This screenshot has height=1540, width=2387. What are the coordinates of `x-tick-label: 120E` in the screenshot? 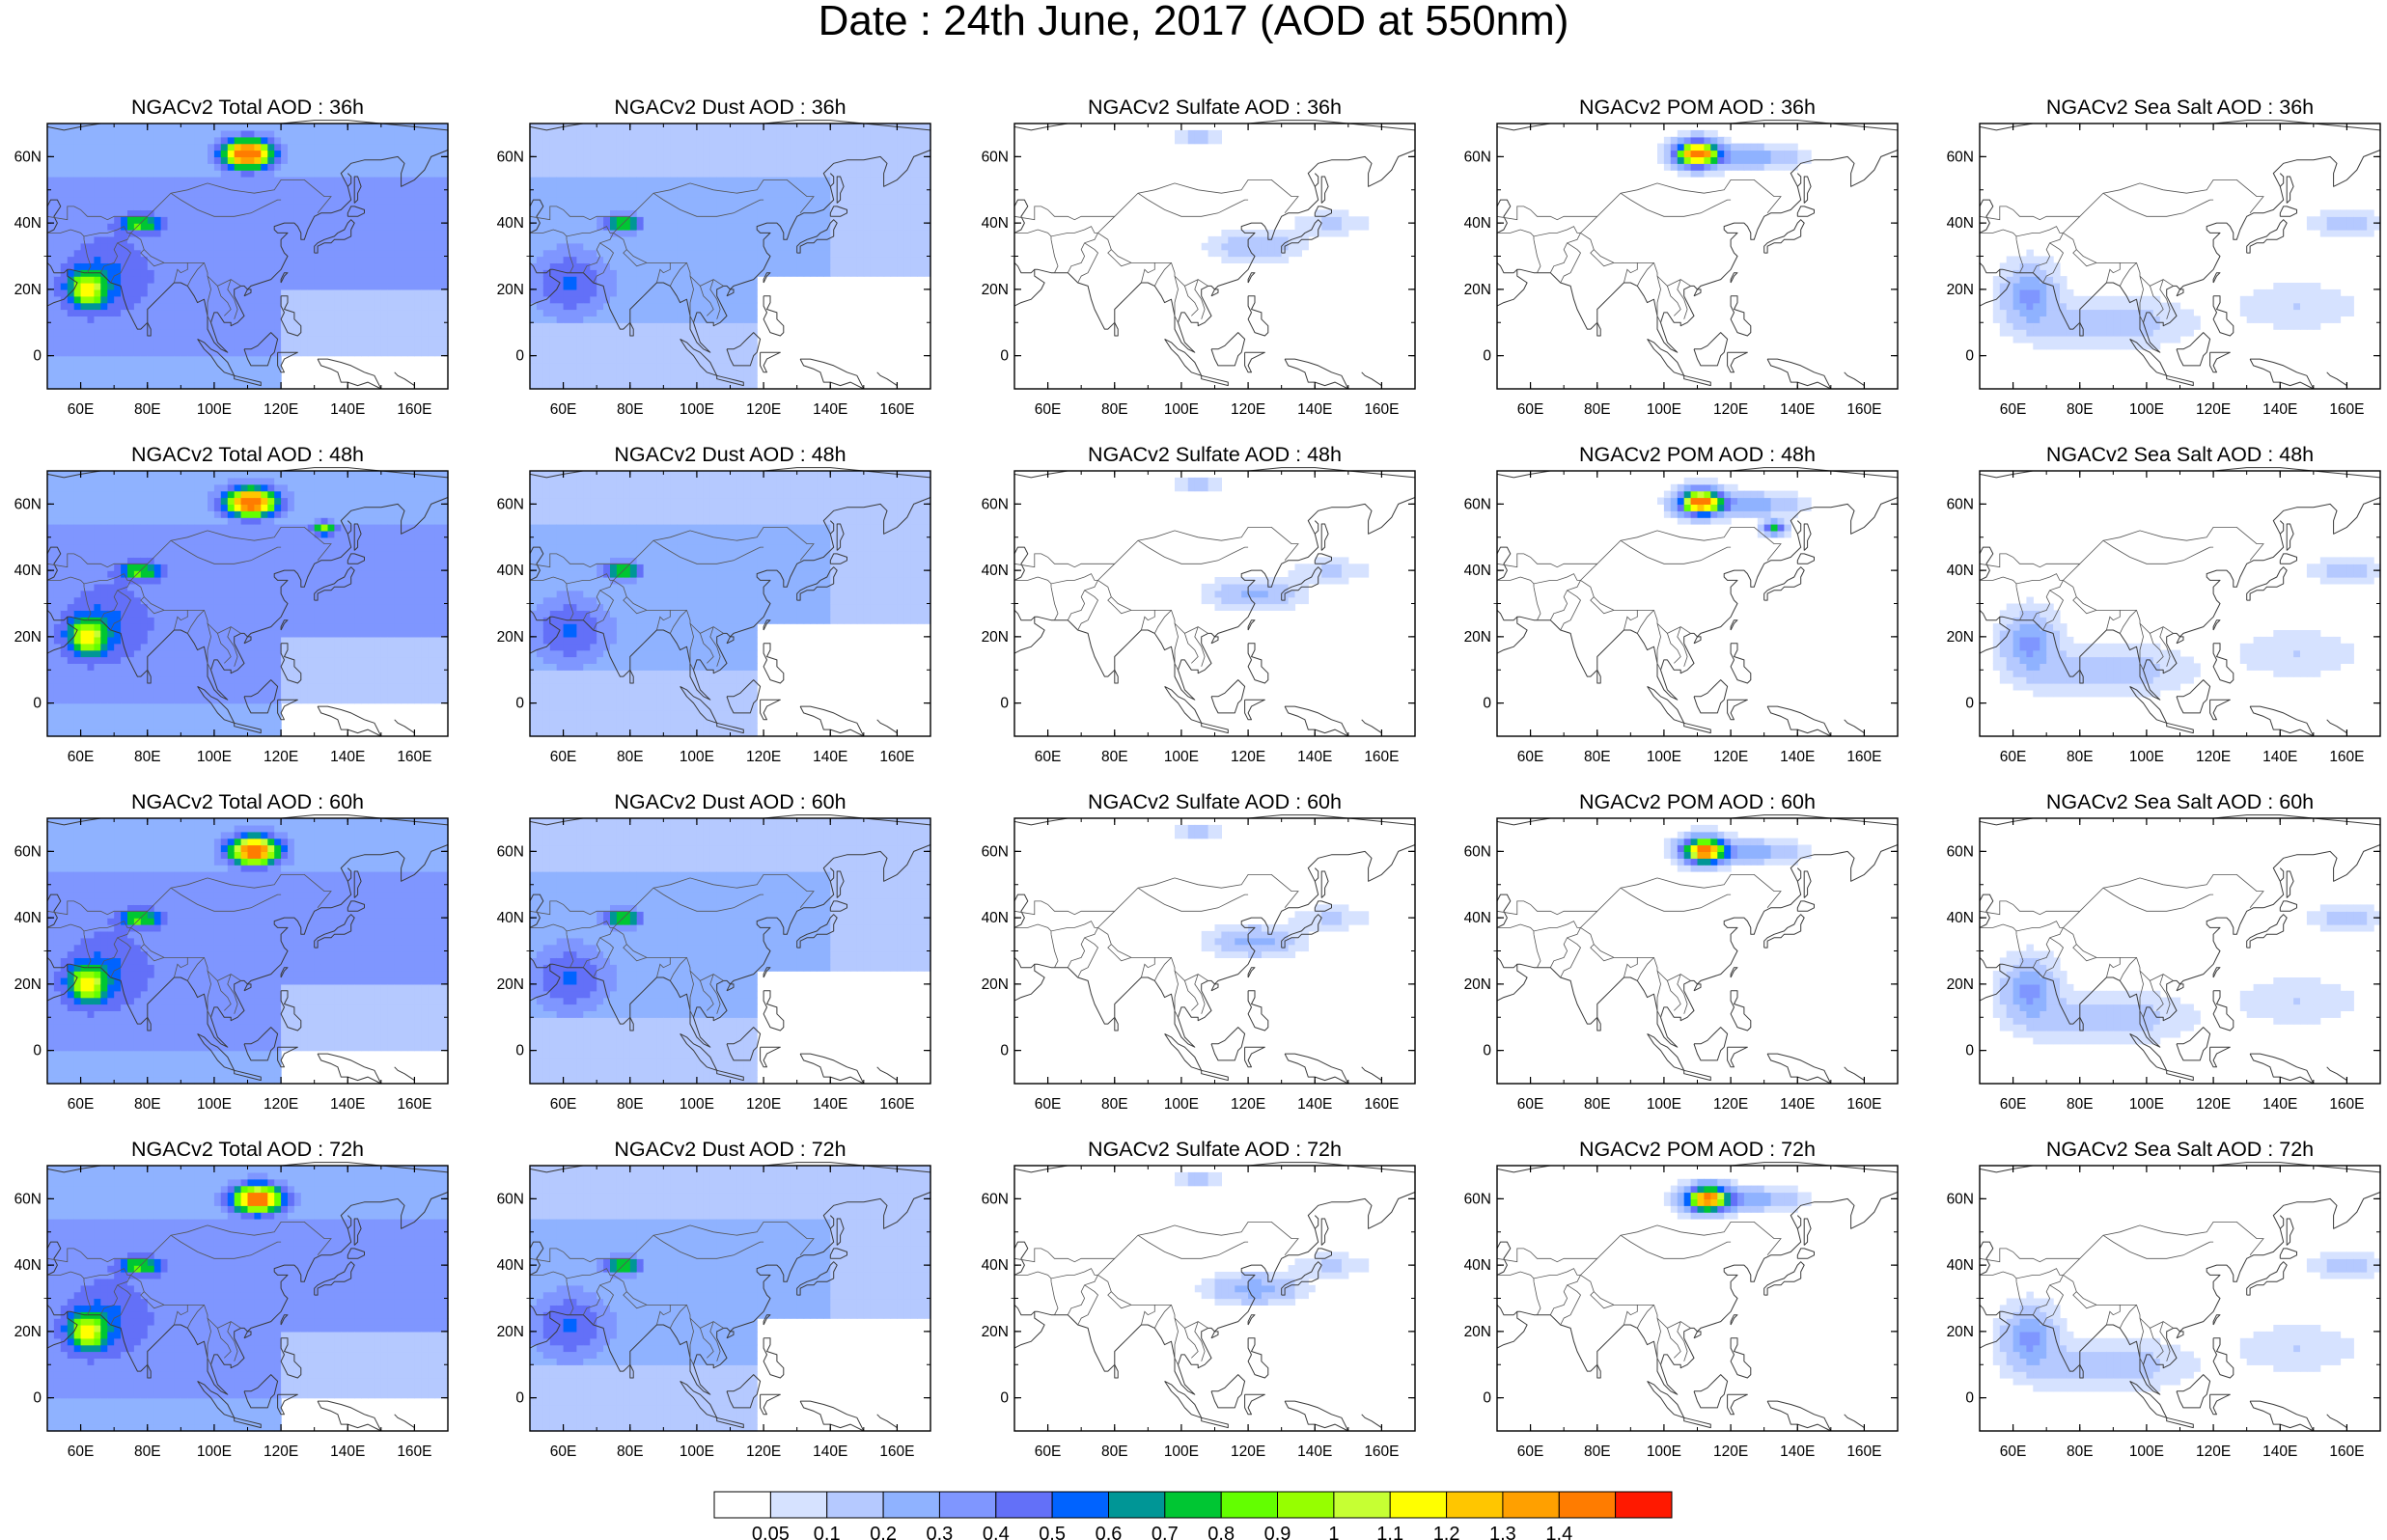 It's located at (1730, 409).